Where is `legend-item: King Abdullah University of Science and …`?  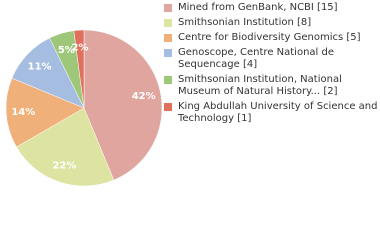 legend-item: King Abdullah University of Science and … is located at coordinates (271, 113).